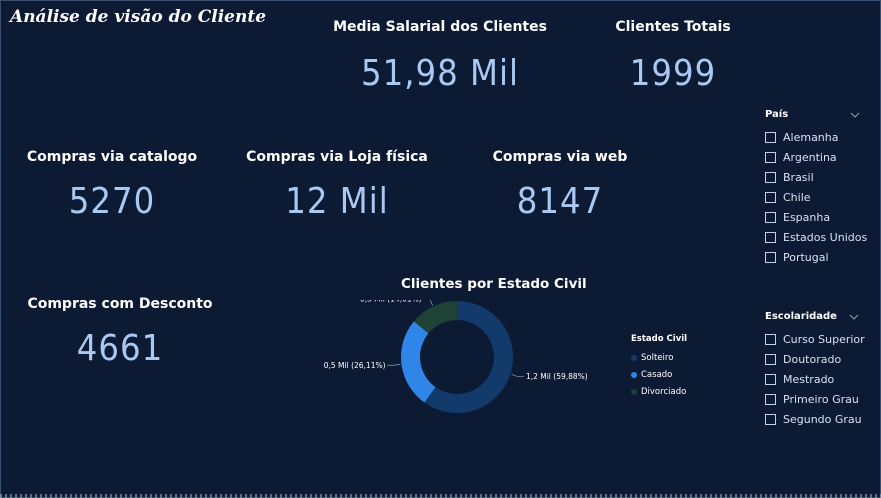  I want to click on chart-legend: Estado Civil Solteiro Casado Divorciado, so click(659, 367).